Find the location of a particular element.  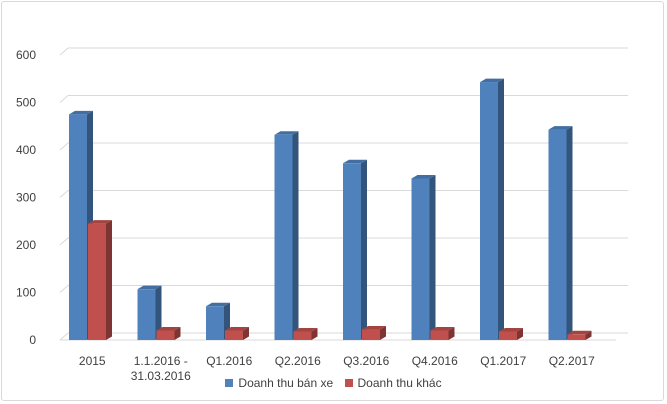

x-tick-label-4: Q3.2016 is located at coordinates (366, 361).